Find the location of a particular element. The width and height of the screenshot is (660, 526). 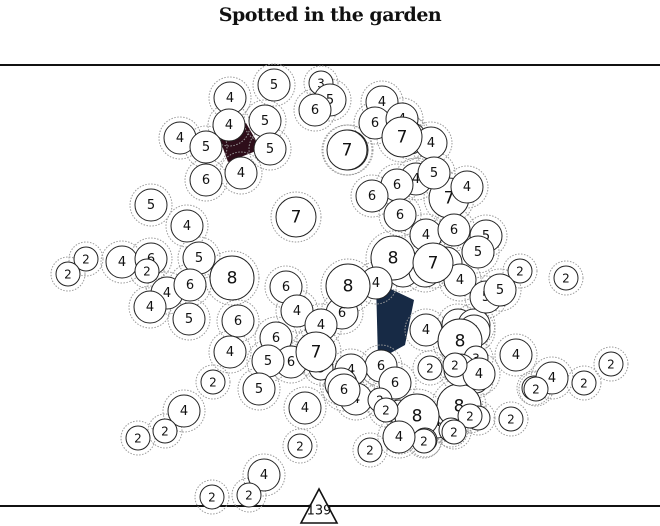

network-node: 8 is located at coordinates (348, 286).